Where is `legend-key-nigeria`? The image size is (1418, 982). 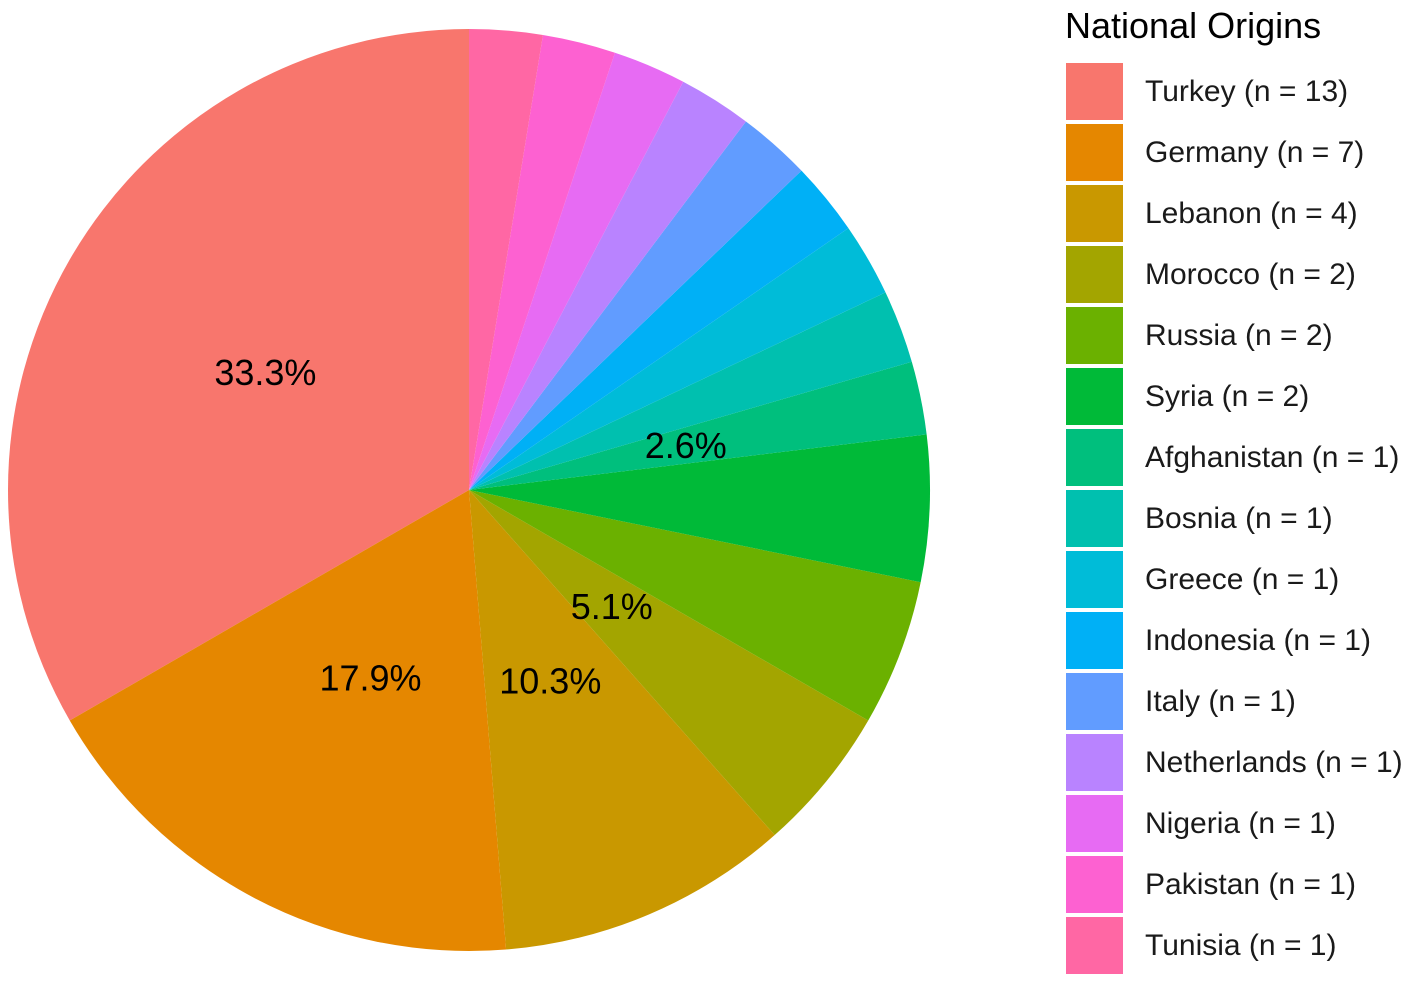 legend-key-nigeria is located at coordinates (1094, 823).